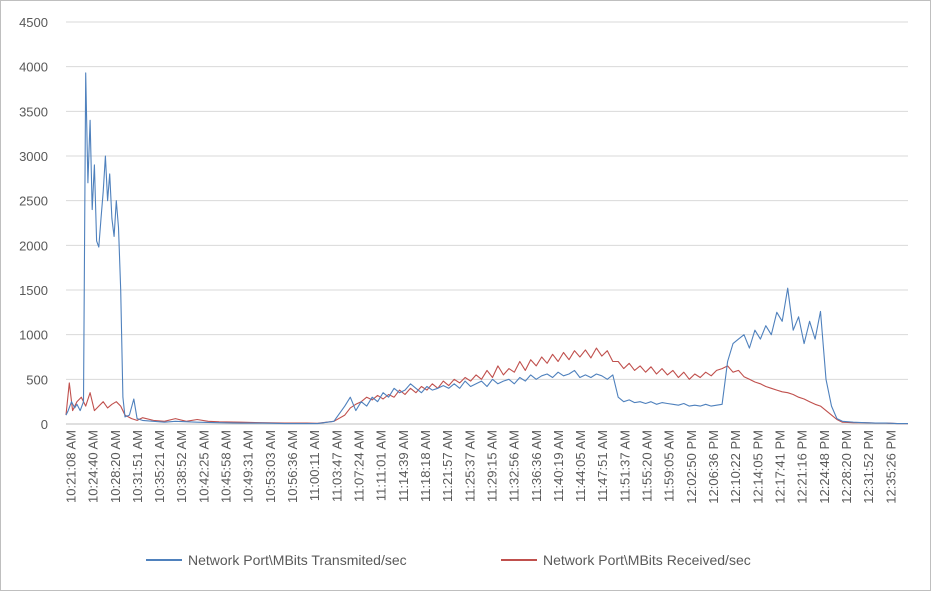 The width and height of the screenshot is (931, 591). What do you see at coordinates (33, 111) in the screenshot?
I see `y-tick-label: 3500` at bounding box center [33, 111].